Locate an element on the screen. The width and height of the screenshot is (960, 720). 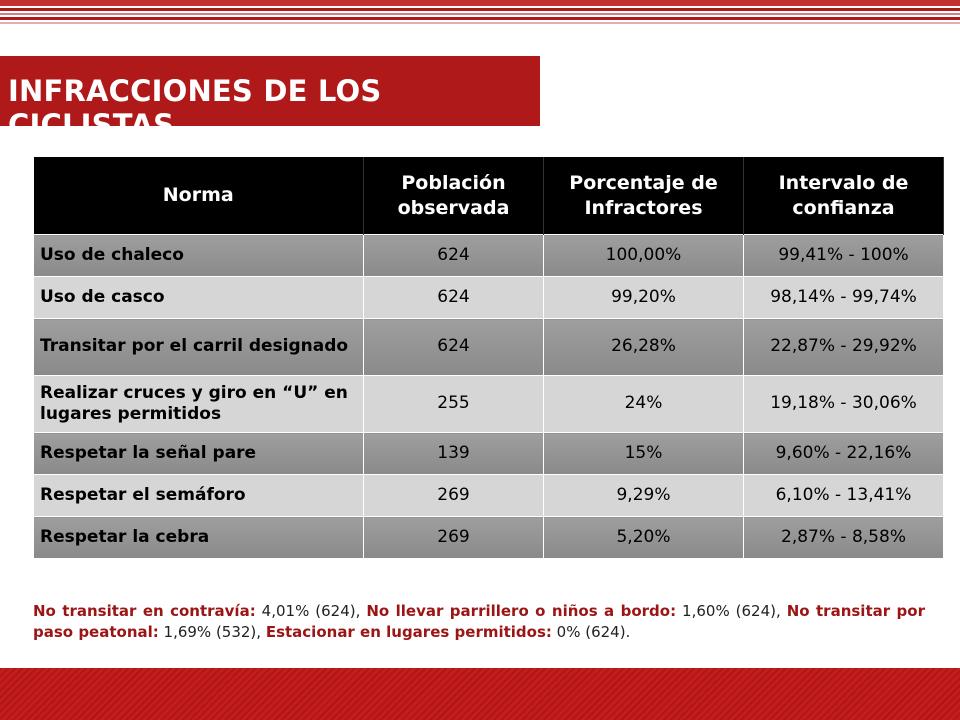
cell-porcentaje: 15% is located at coordinates (643, 453).